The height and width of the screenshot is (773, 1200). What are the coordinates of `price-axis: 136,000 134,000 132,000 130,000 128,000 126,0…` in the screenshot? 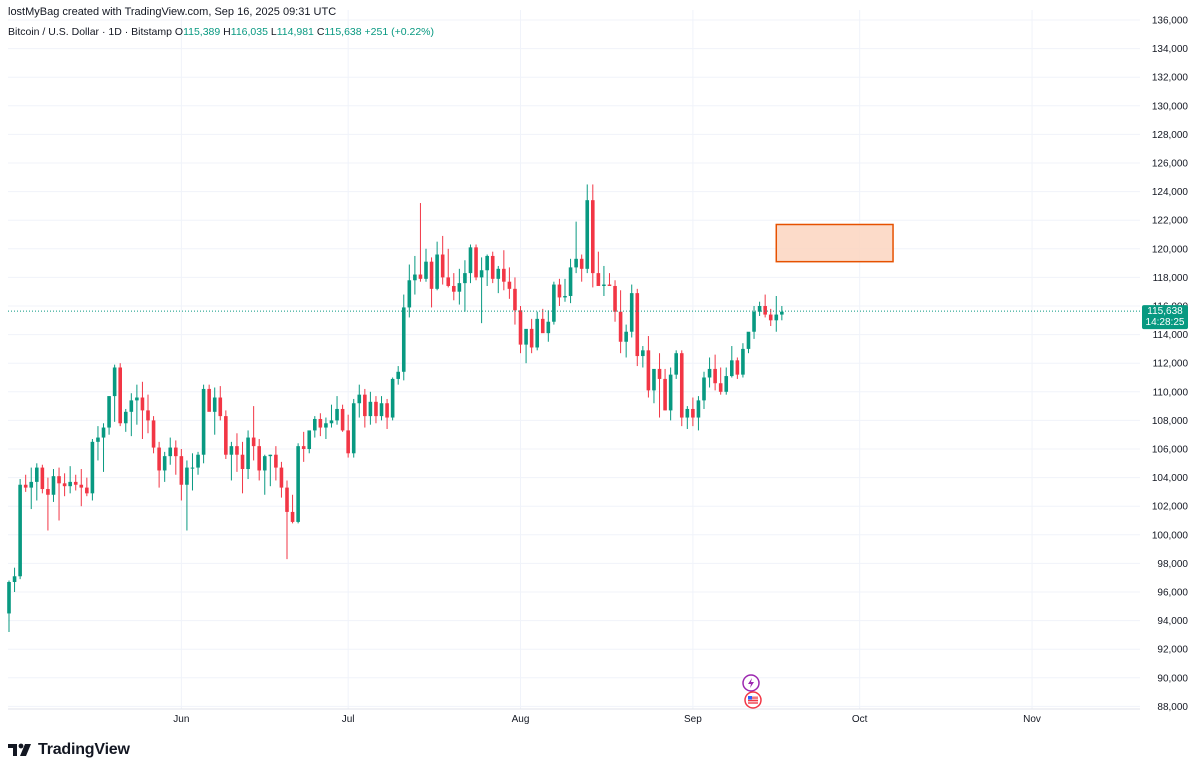 It's located at (1170, 364).